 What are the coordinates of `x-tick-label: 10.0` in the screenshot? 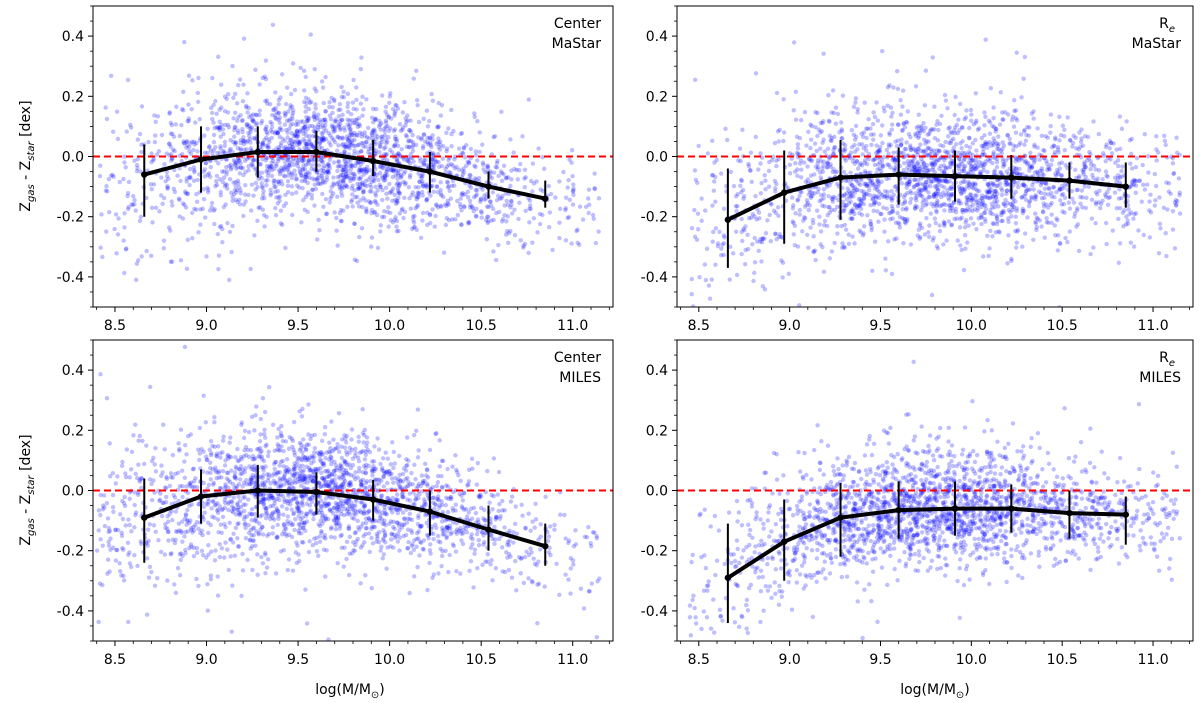 It's located at (971, 326).